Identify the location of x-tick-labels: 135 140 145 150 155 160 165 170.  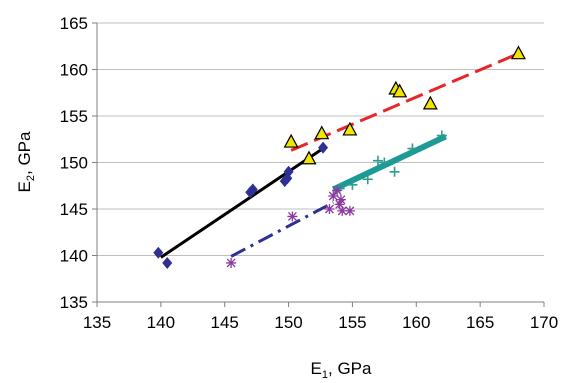
(320, 322).